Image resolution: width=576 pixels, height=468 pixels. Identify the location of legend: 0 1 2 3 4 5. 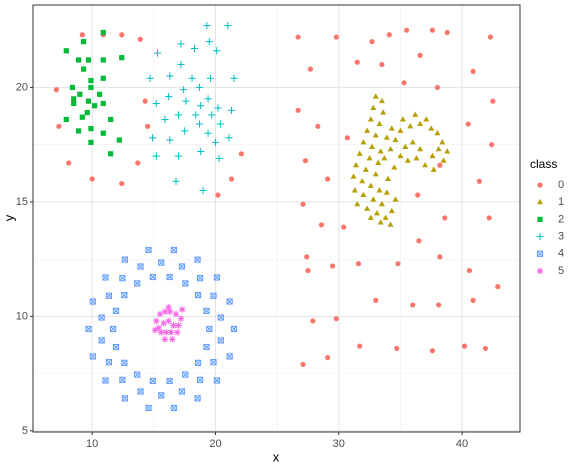
(548, 228).